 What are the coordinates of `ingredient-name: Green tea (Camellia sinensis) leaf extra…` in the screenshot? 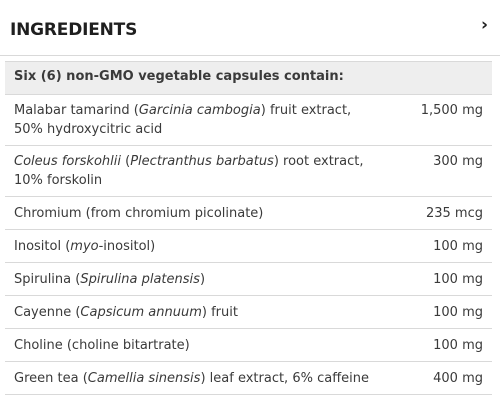 It's located at (191, 378).